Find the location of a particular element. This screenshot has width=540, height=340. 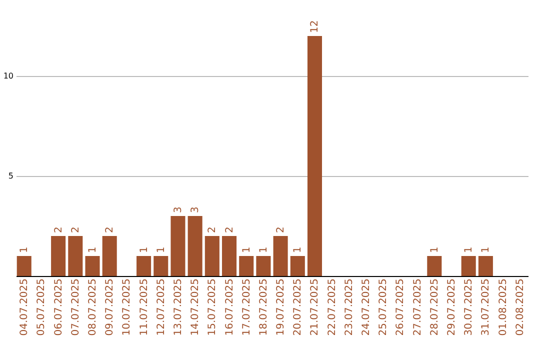

x-tick-label: 24.07.2025 is located at coordinates (366, 307).